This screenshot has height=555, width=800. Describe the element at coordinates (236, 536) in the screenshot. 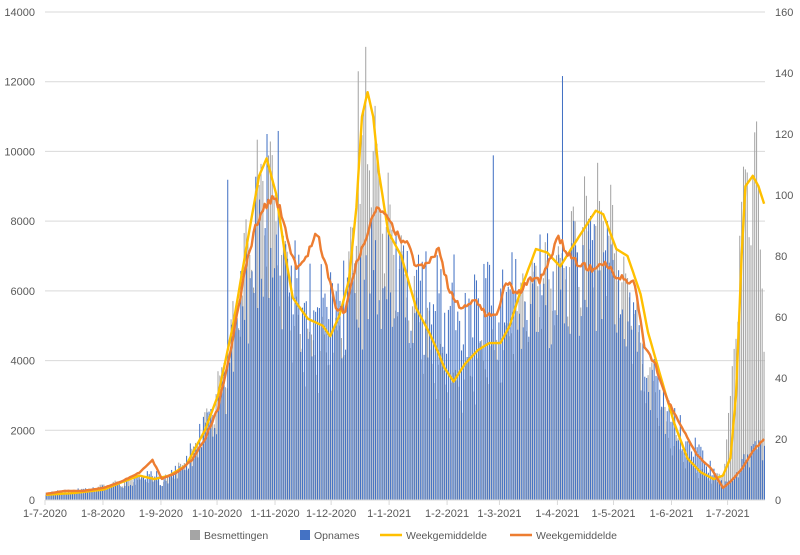

I see `legend-label: Besmettingen` at that location.